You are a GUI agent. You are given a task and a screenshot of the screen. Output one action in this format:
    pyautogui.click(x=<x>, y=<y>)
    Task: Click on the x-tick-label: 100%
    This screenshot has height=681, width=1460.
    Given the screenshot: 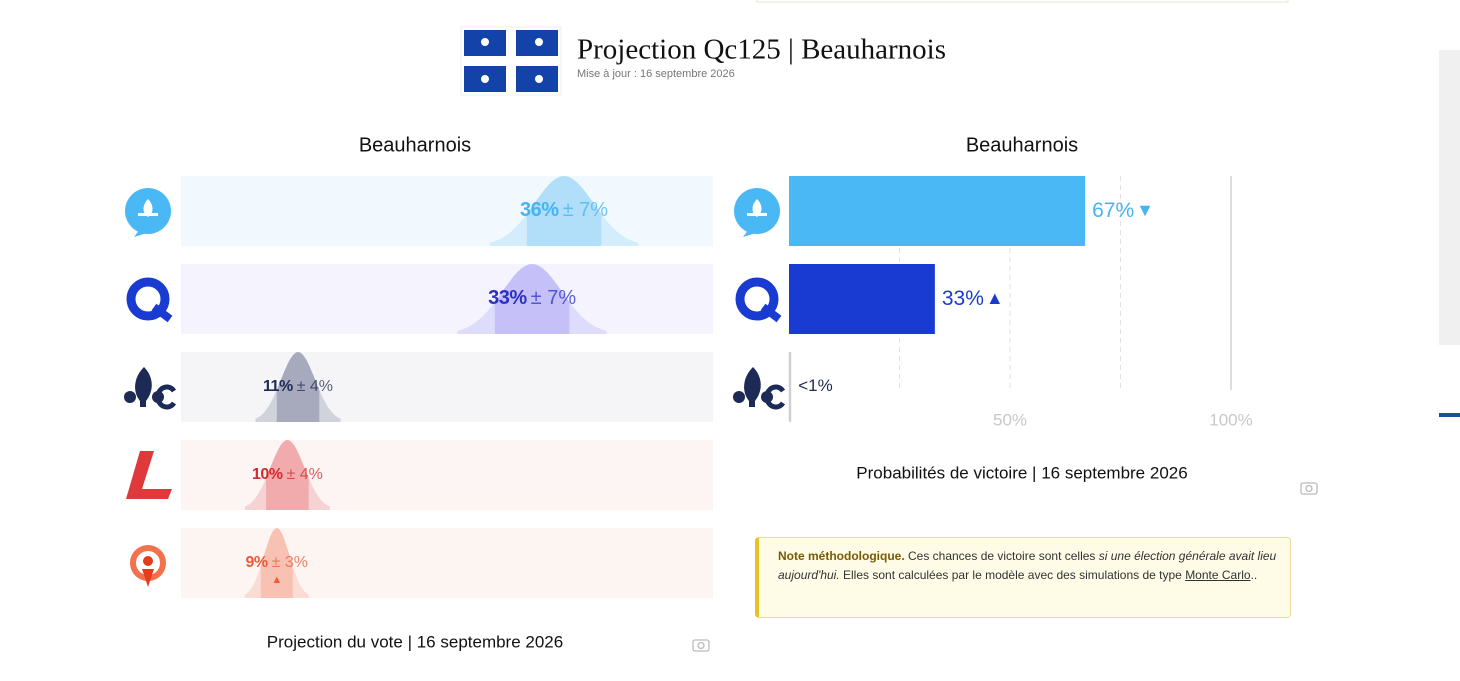 What is the action you would take?
    pyautogui.click(x=1230, y=419)
    